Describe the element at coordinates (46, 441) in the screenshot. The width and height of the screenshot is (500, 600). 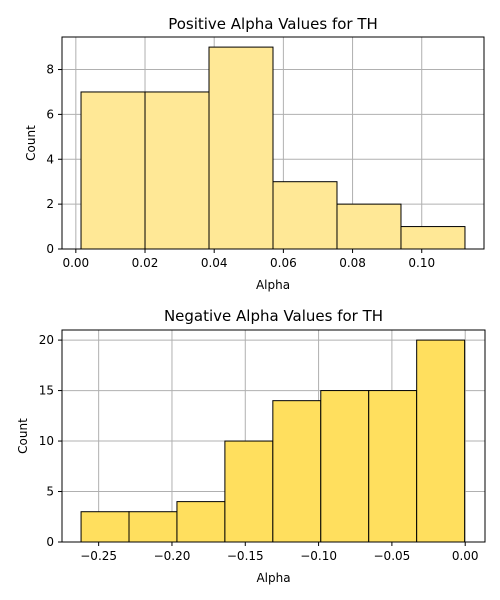
I see `y-tick-label: 10` at that location.